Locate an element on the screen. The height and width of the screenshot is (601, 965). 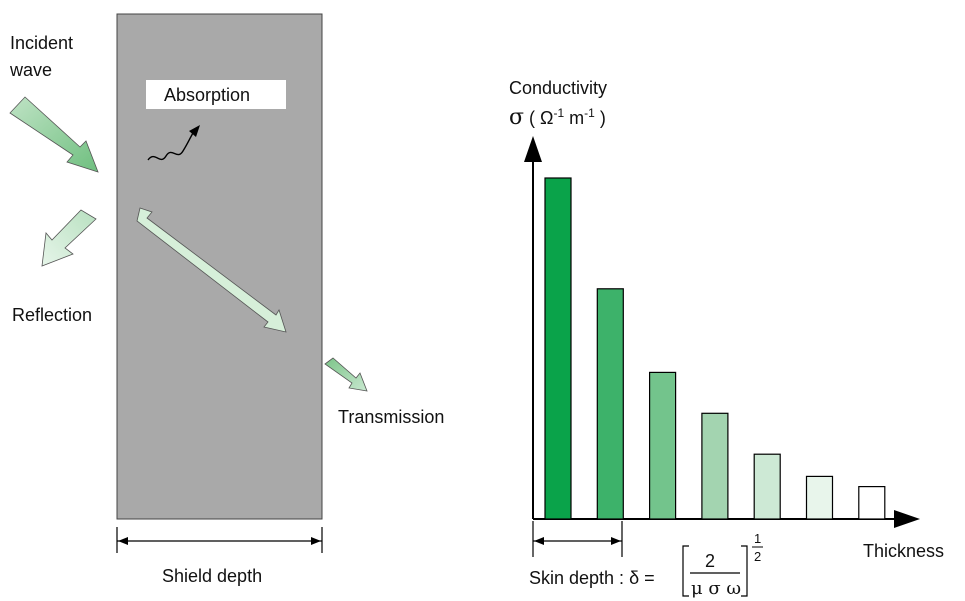
shield-depth-label: Shield depth is located at coordinates (212, 576).